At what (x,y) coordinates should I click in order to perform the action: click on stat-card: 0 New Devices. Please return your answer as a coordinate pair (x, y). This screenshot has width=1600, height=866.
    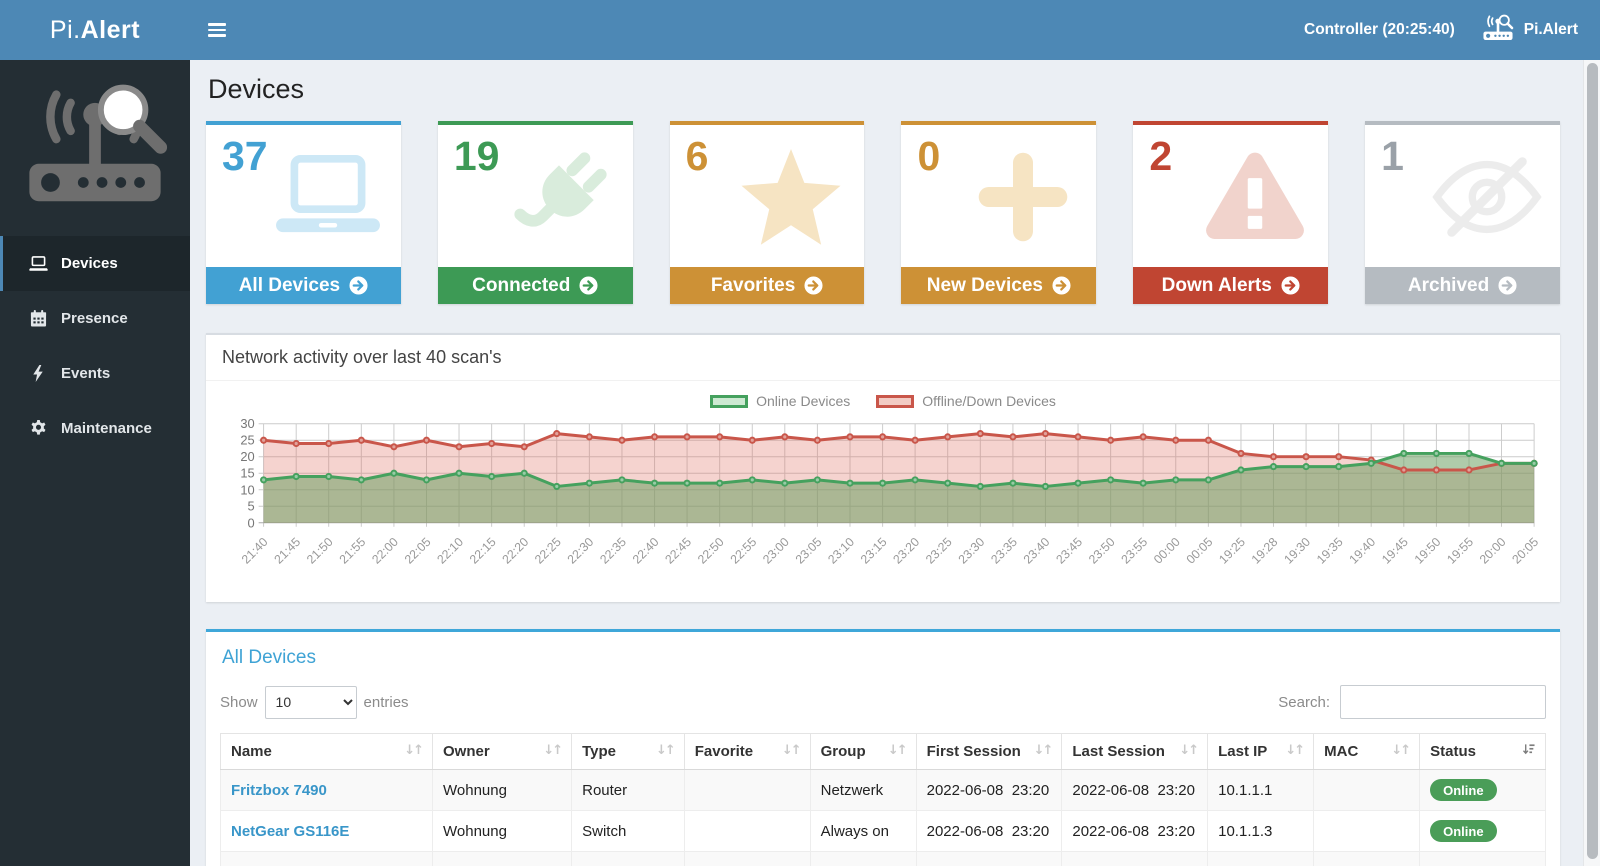
    Looking at the image, I should click on (999, 212).